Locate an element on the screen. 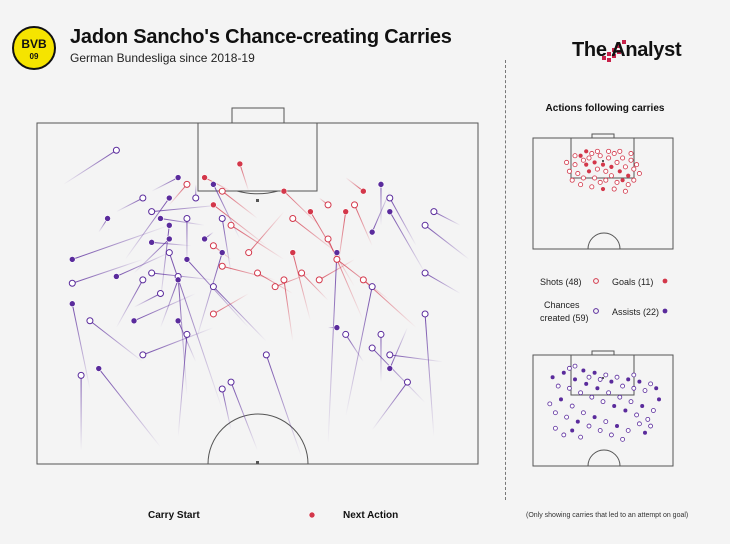  goal-point is located at coordinates (346, 211).